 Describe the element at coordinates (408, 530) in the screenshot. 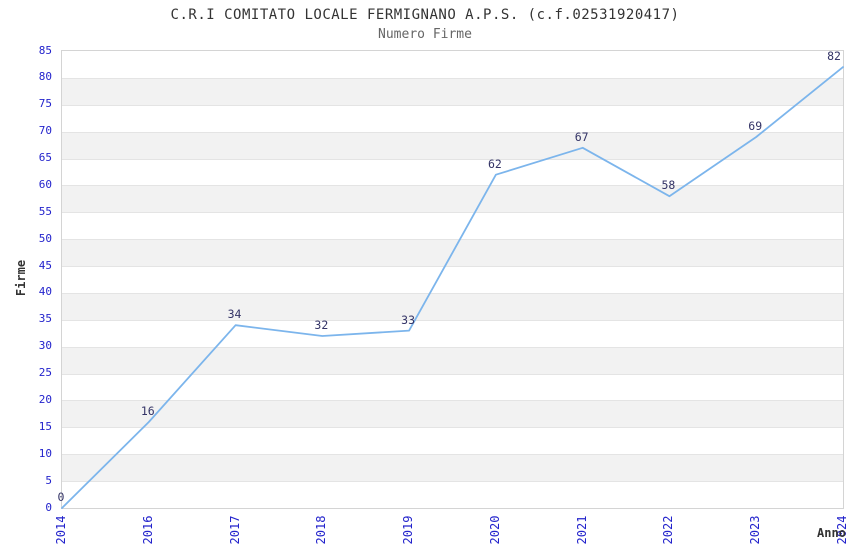

I see `x-tick-label: 2019` at that location.